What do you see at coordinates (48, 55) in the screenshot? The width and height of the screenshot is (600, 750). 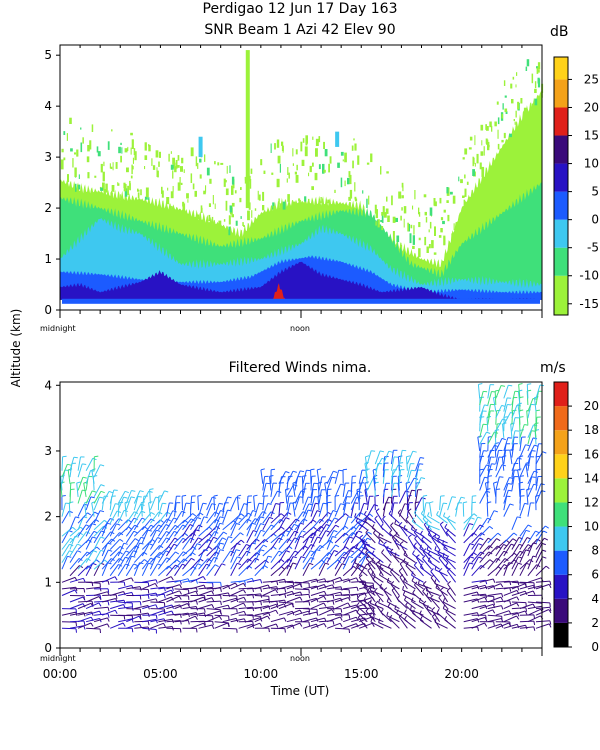 I see `snr-ytick-label: 5` at bounding box center [48, 55].